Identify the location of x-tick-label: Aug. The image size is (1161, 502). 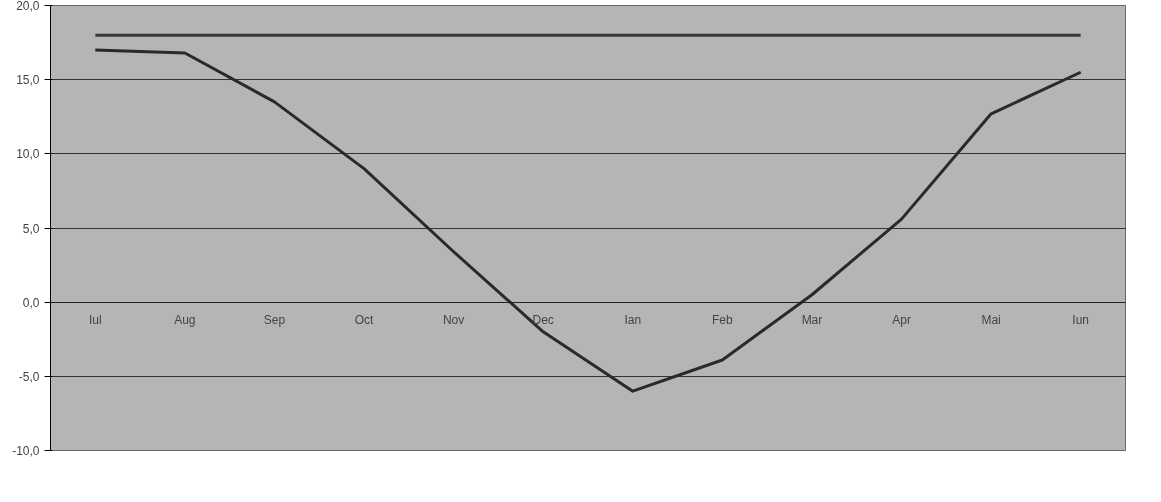
(185, 320).